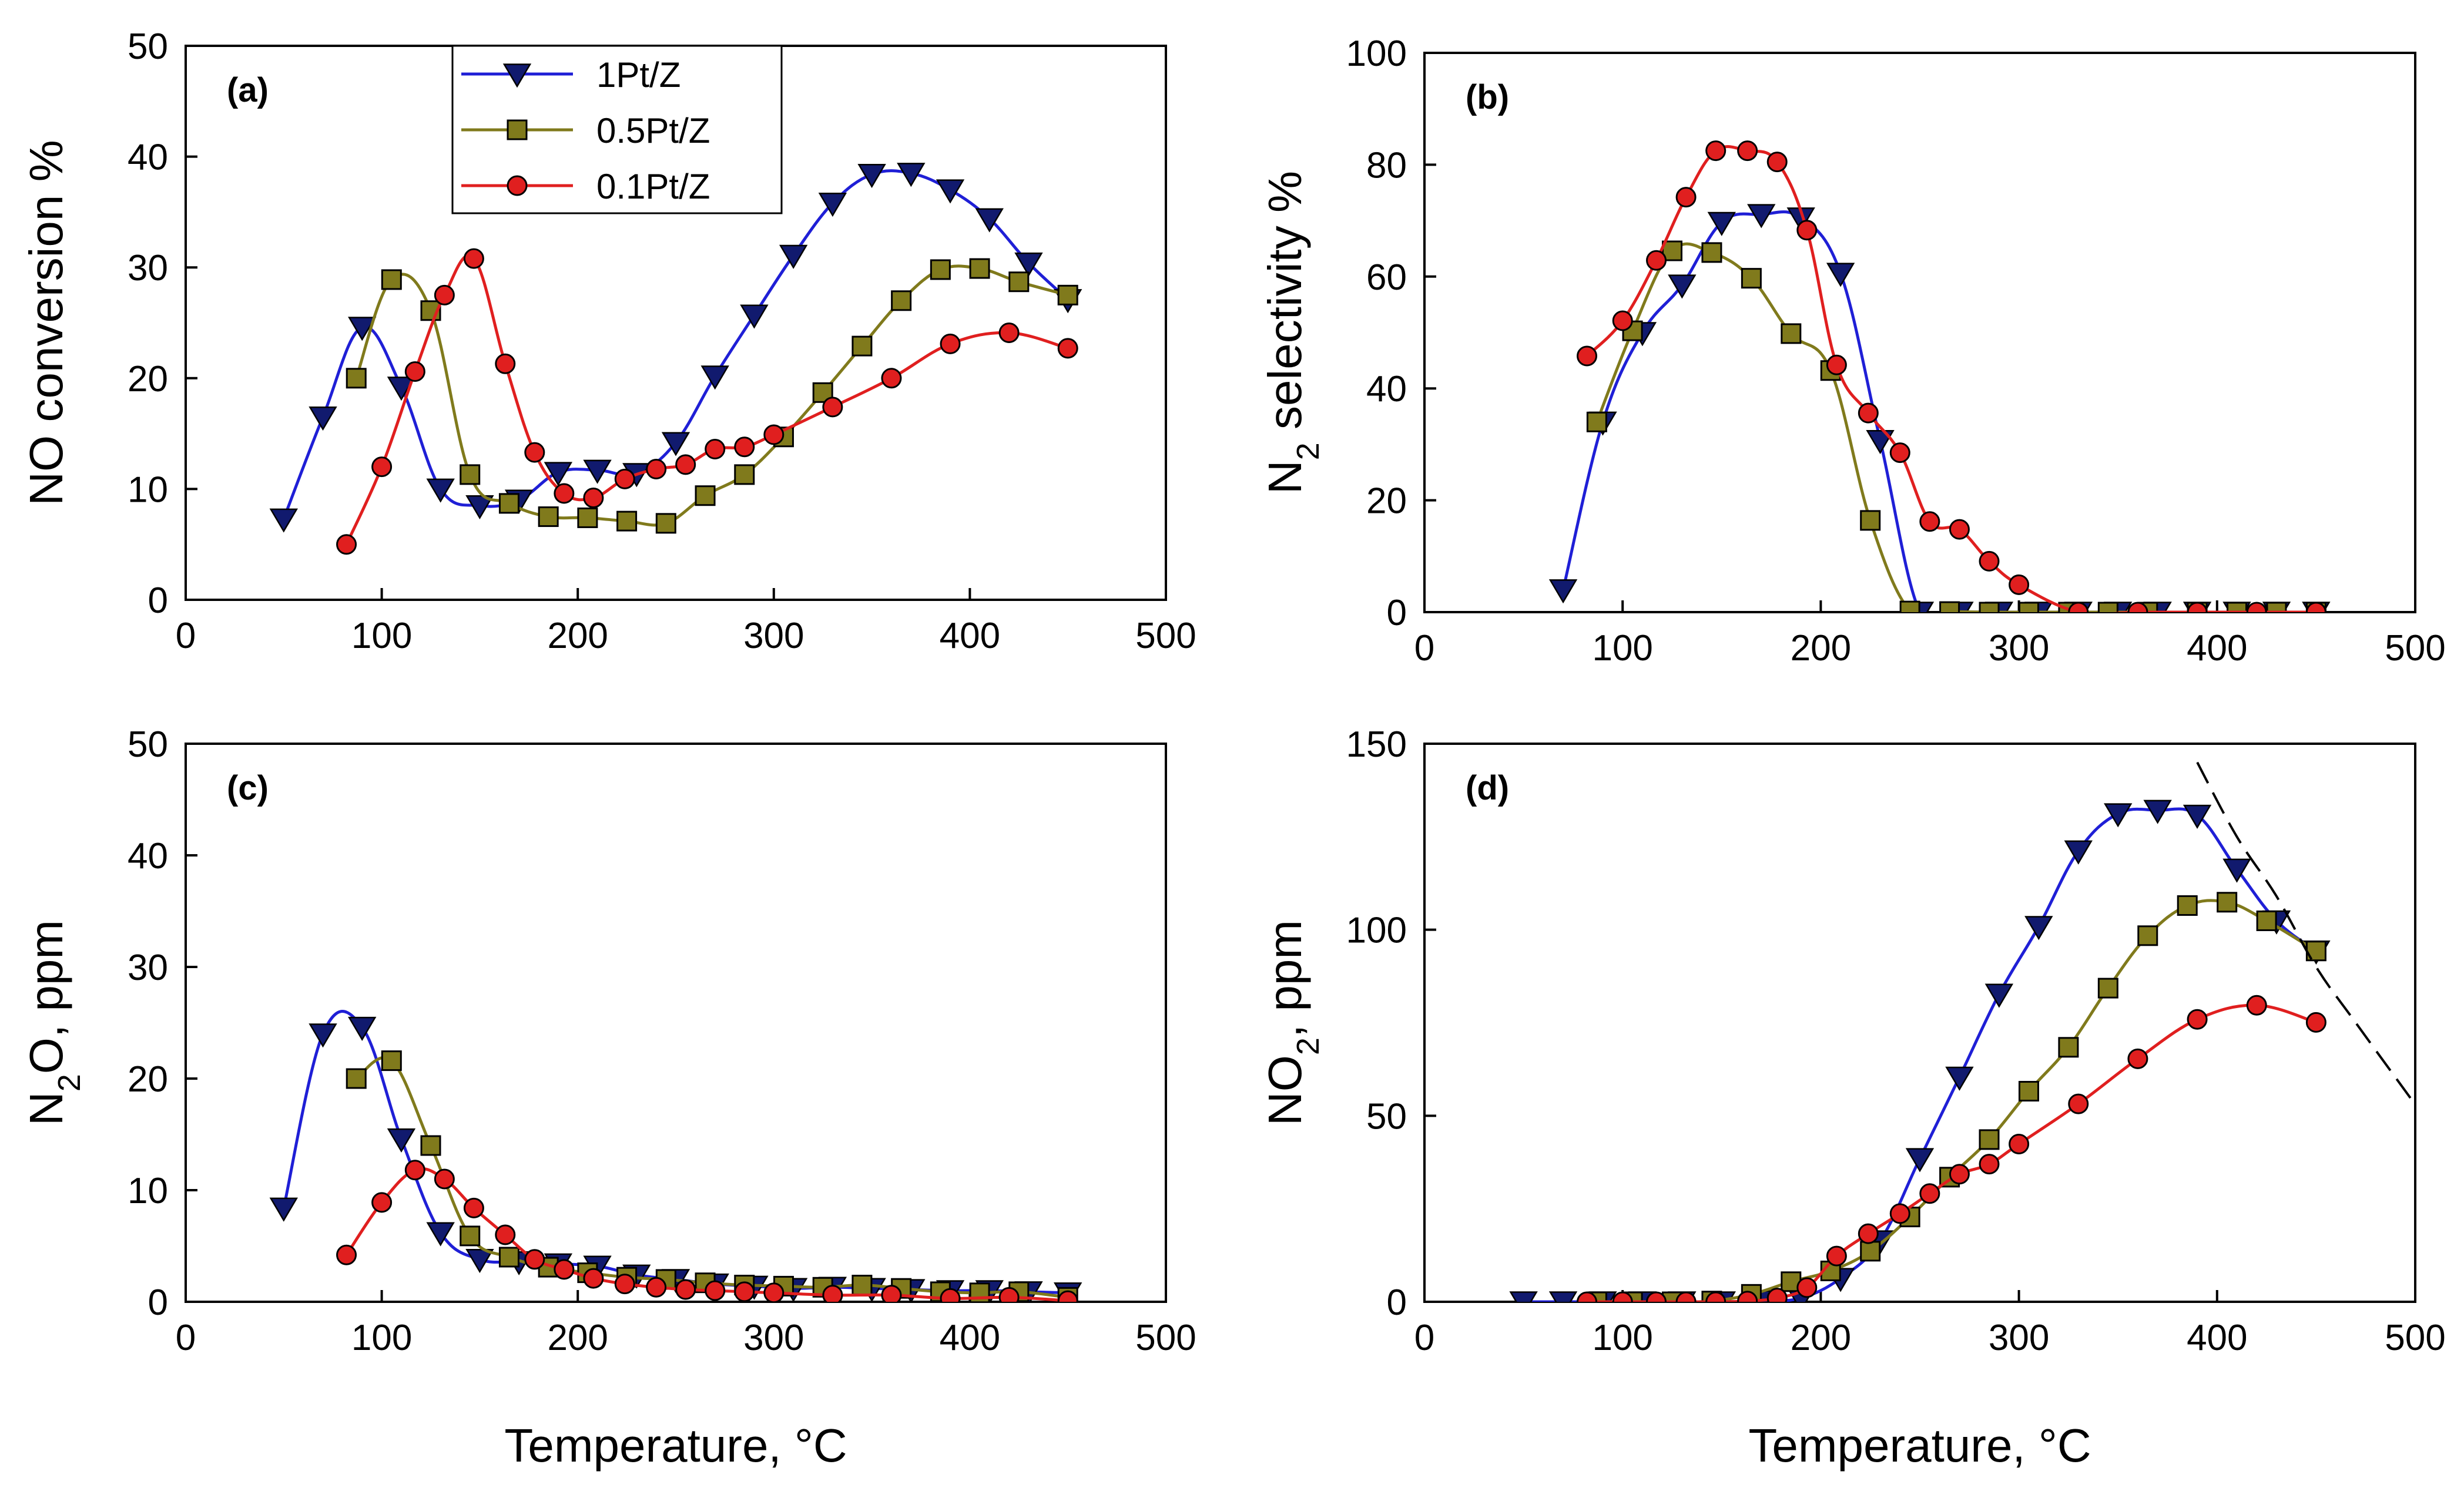 Image resolution: width=2464 pixels, height=1498 pixels. Describe the element at coordinates (638, 75) in the screenshot. I see `legend-label: 1Pt/Z` at that location.